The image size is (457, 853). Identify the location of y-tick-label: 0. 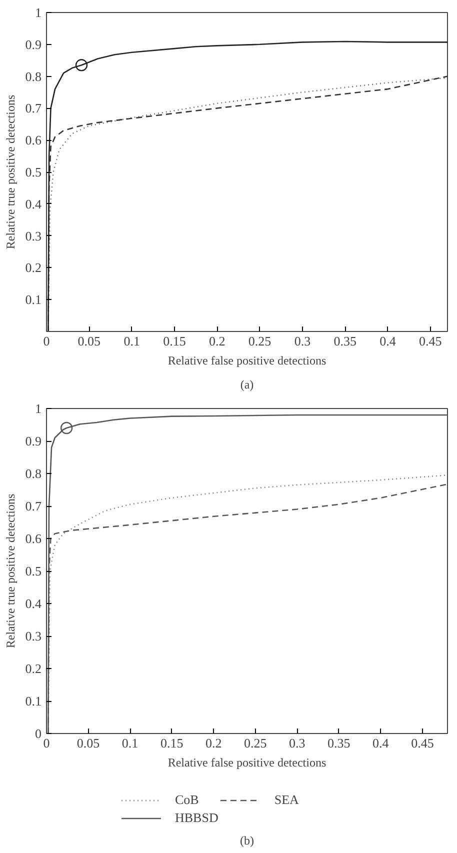
(38, 733).